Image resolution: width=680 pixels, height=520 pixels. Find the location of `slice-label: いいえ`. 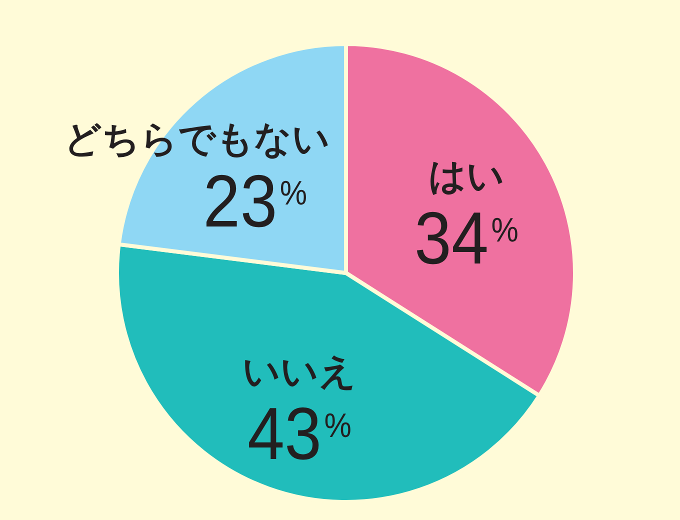

slice-label: いいえ is located at coordinates (299, 371).